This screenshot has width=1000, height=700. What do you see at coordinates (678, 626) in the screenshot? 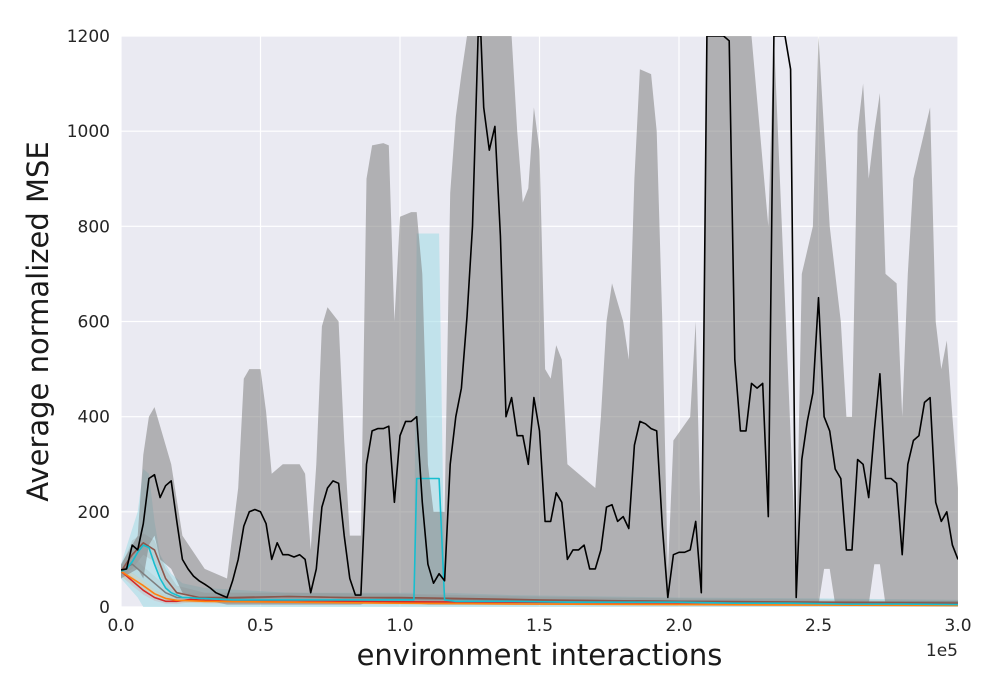
I see `x-tick-label: 2.0` at bounding box center [678, 626].